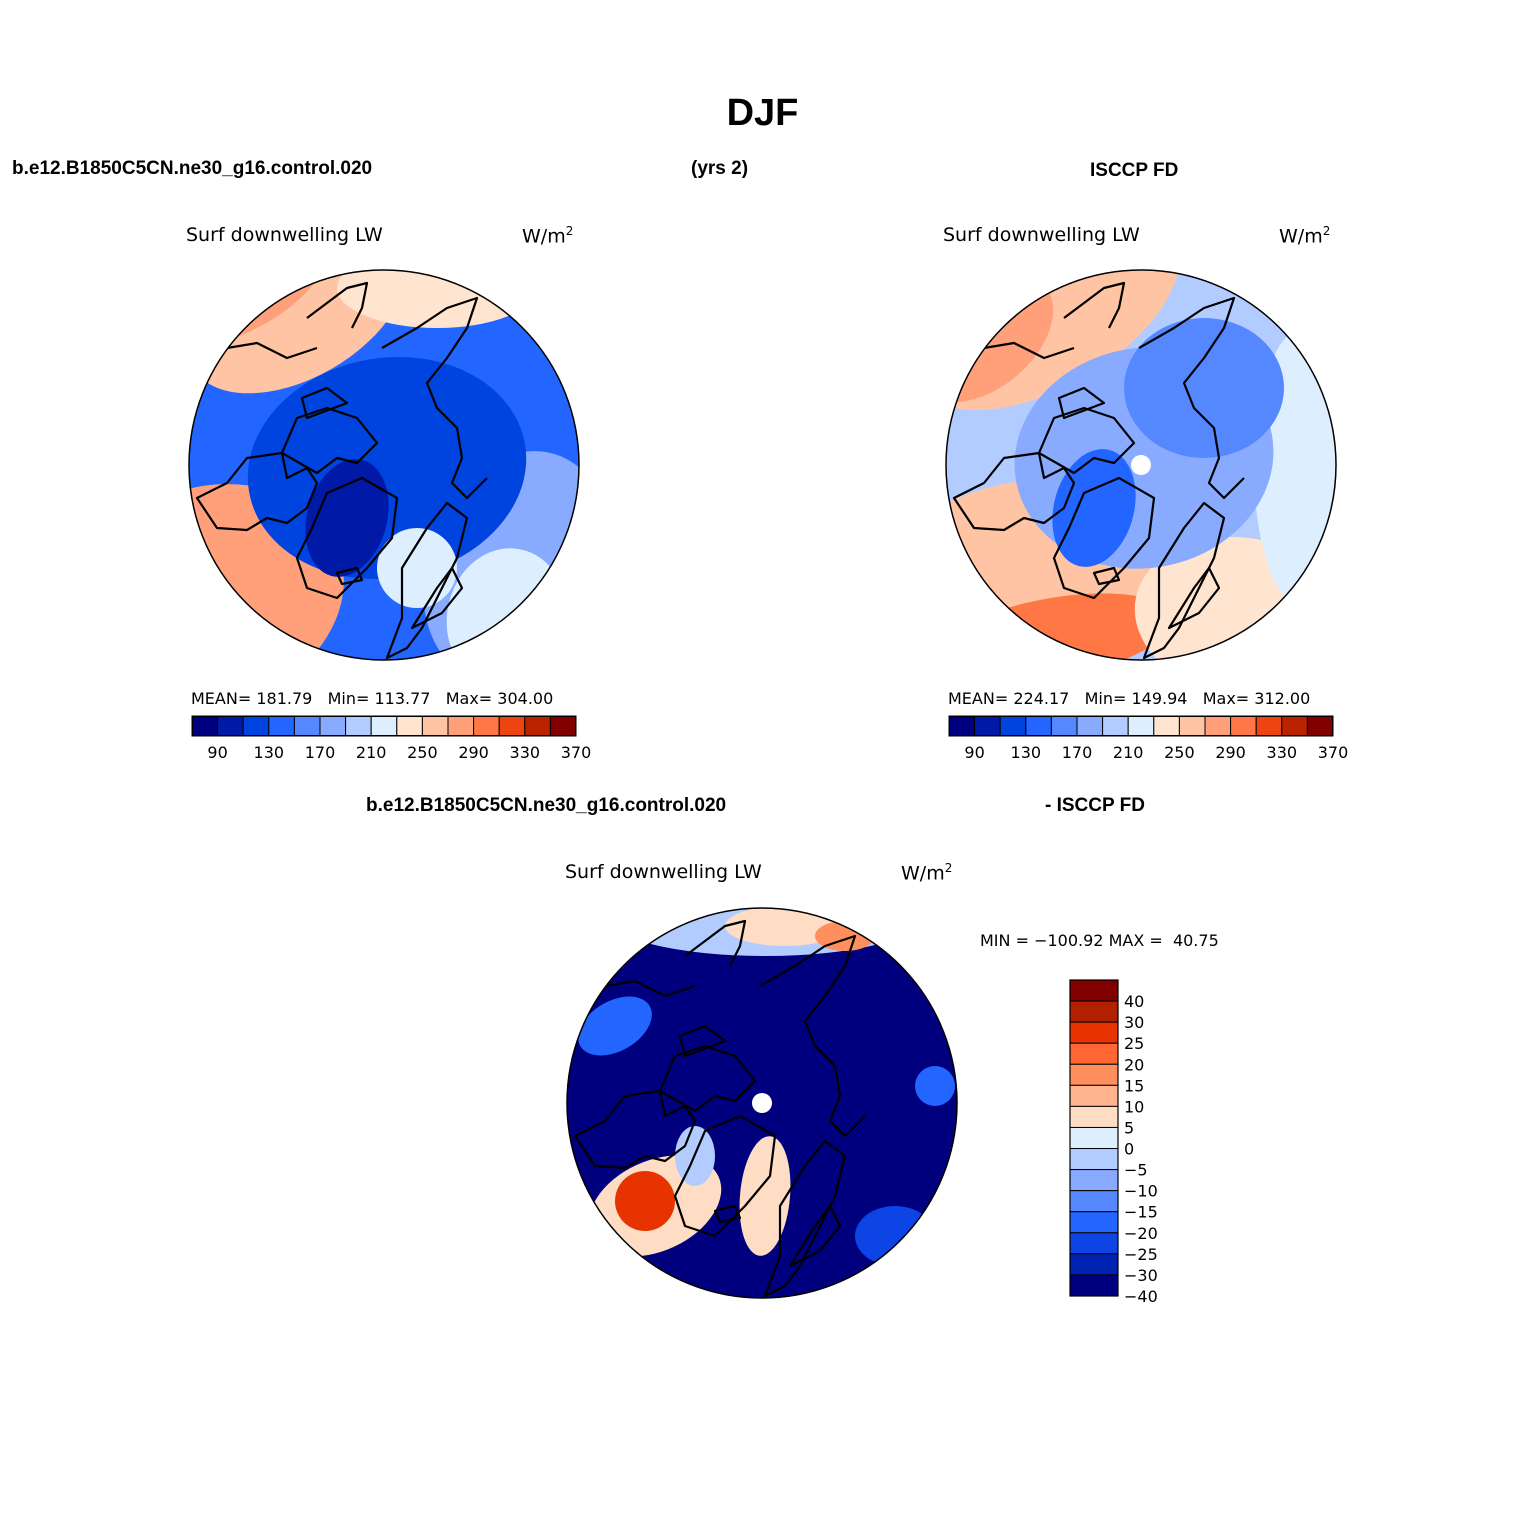 This screenshot has height=1525, width=1525. What do you see at coordinates (1041, 698) in the screenshot?
I see `panel2-mean-value: 224.17` at bounding box center [1041, 698].